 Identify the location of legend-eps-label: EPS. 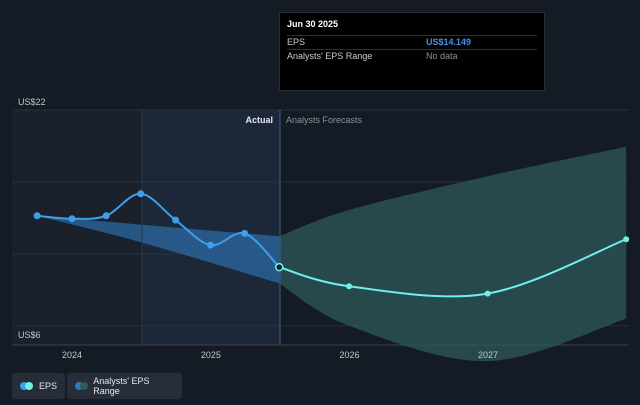
(47, 386).